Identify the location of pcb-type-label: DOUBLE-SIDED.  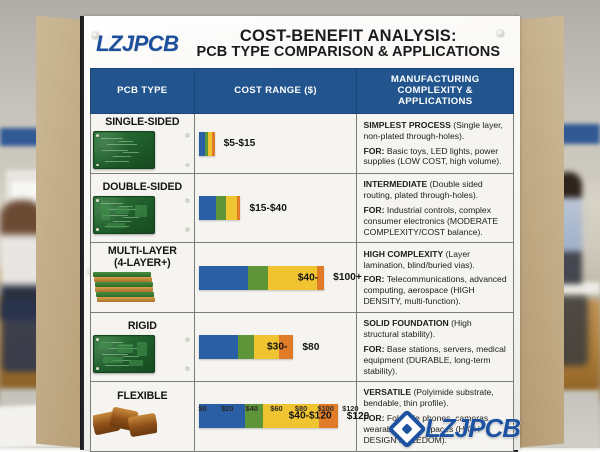
(142, 187).